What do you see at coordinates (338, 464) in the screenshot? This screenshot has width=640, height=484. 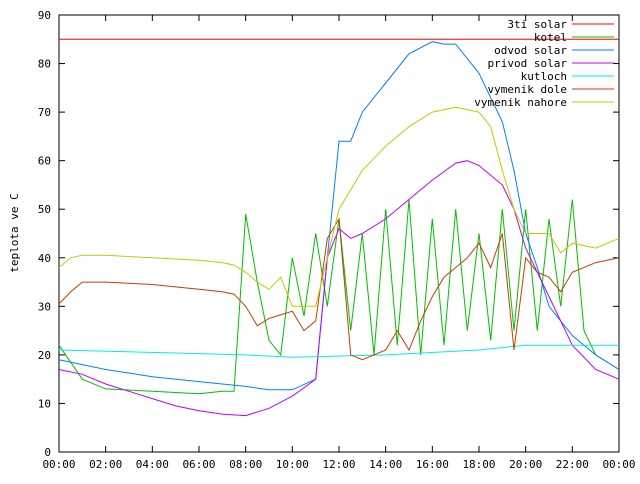 I see `x-tick-label: 12:00` at bounding box center [338, 464].